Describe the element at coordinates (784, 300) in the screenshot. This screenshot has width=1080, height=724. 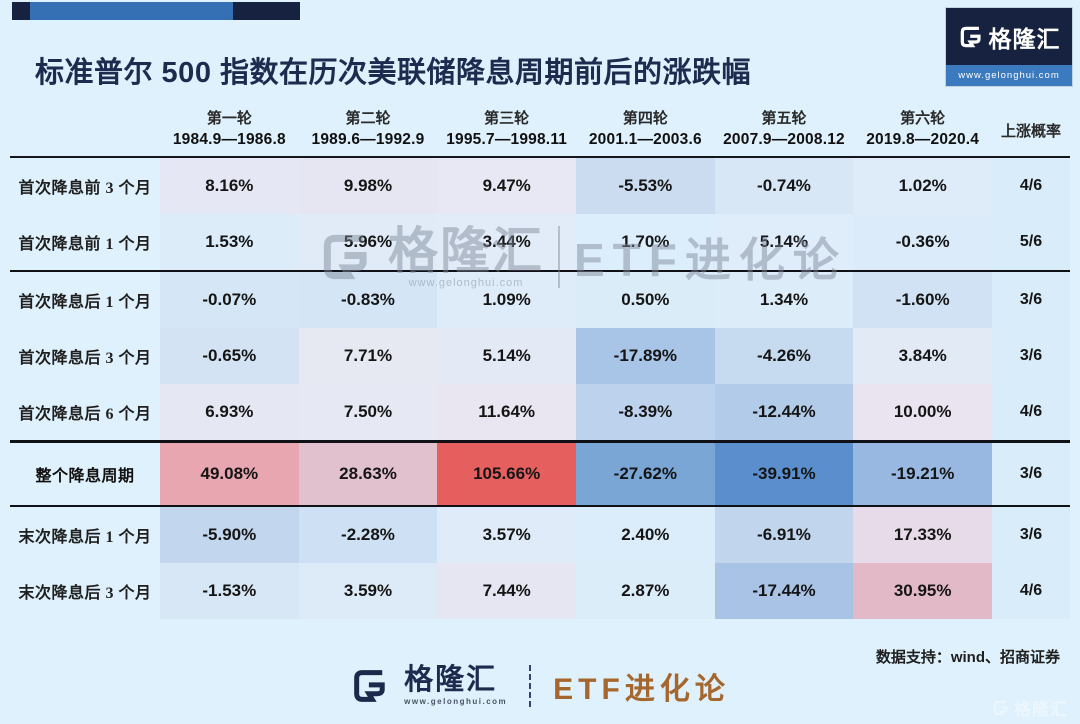
I see `value-cell-r3c5: 1.34%` at that location.